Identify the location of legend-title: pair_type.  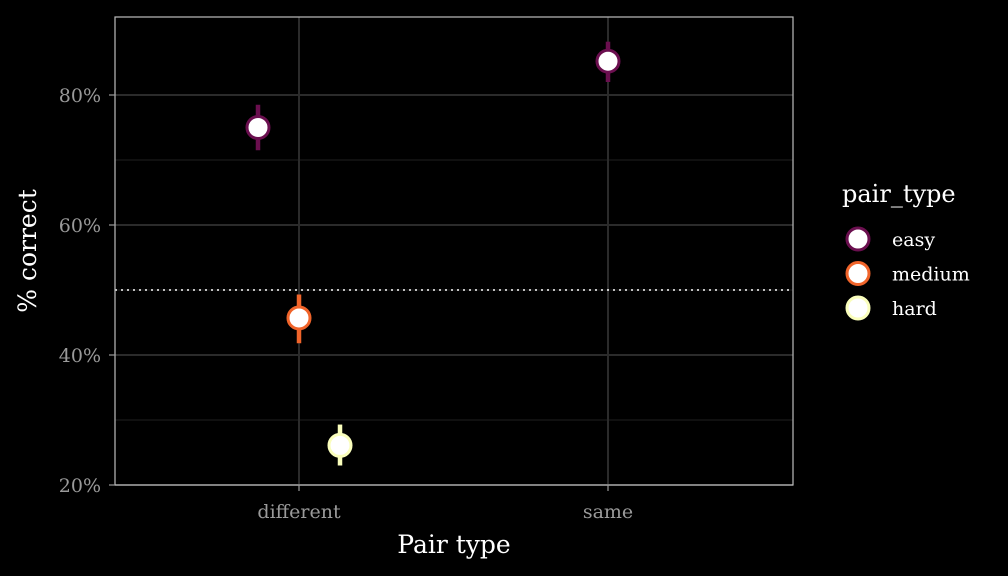
(899, 194).